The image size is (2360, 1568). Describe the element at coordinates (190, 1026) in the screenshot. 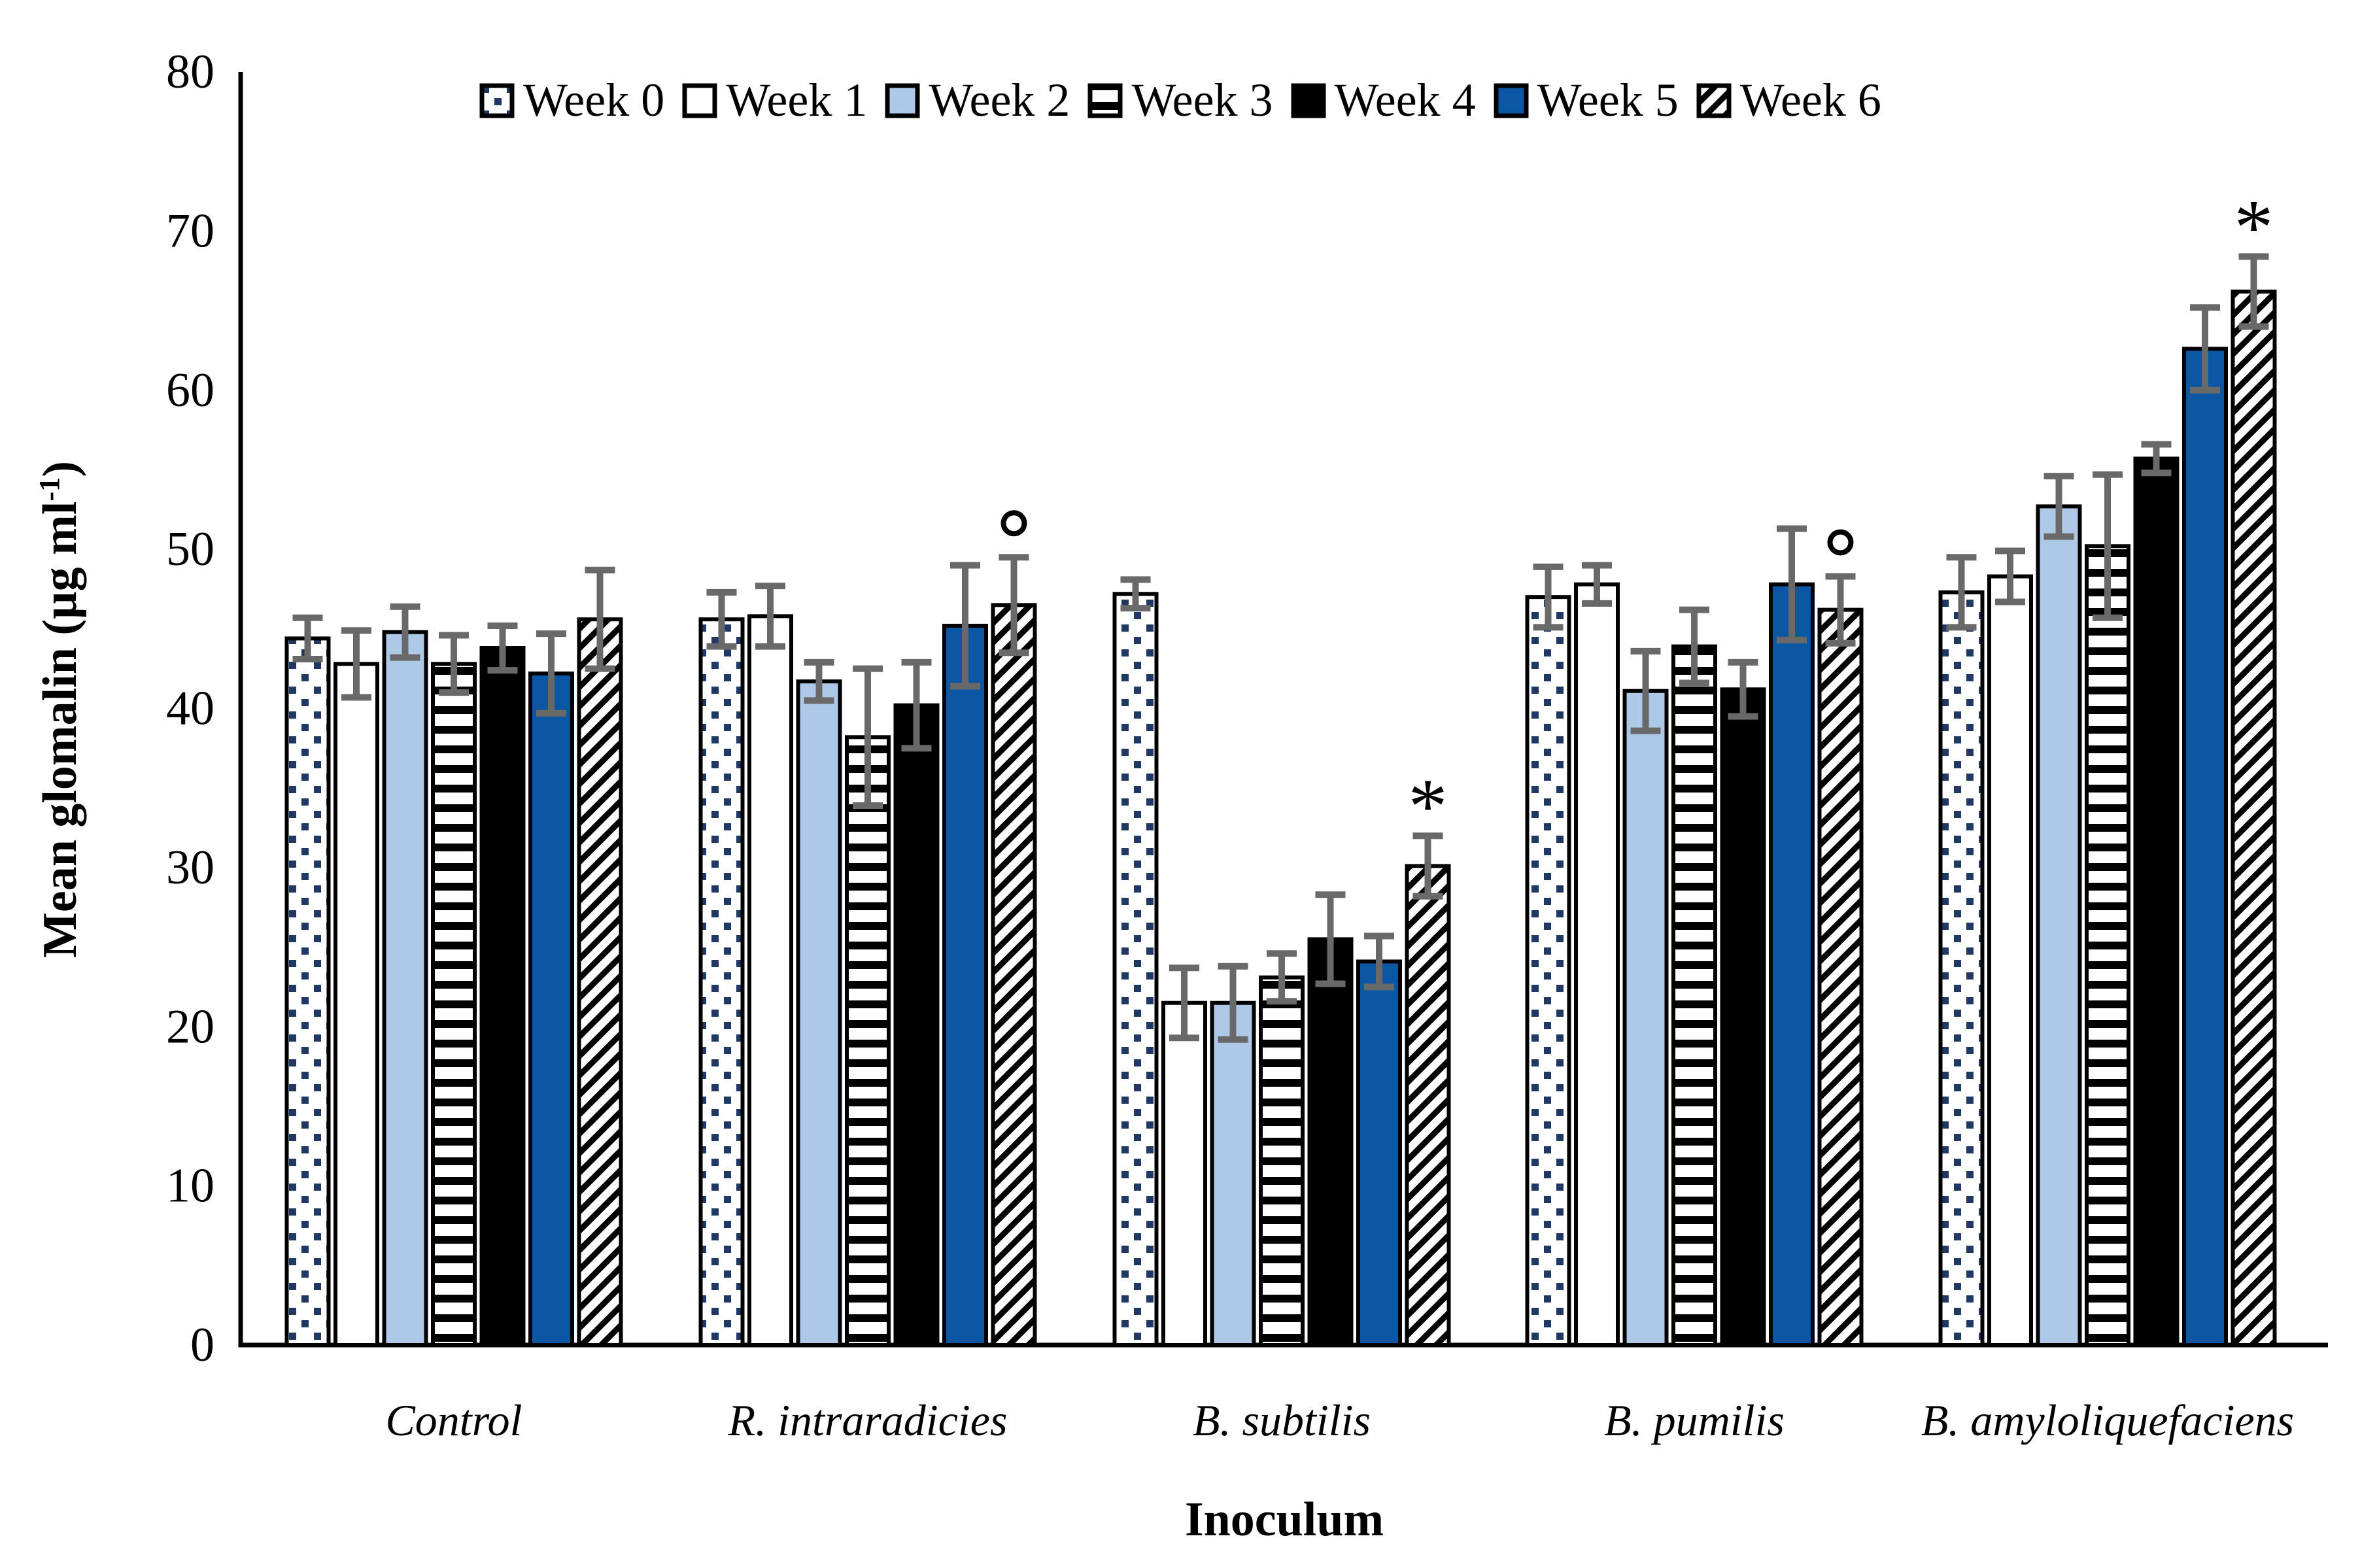

I see `y-tick-label: 20` at that location.